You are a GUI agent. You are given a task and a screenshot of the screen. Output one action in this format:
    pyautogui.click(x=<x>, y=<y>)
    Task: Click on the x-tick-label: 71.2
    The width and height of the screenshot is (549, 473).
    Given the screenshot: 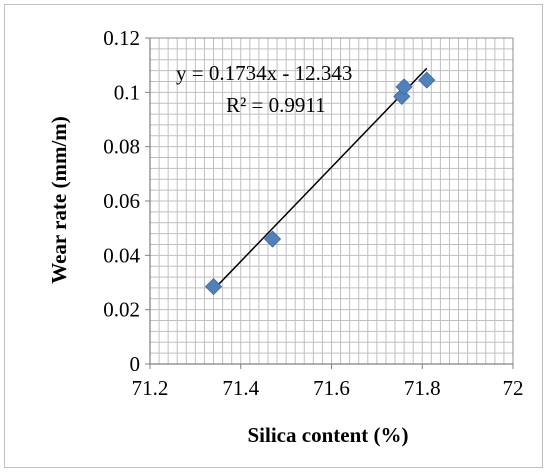 What is the action you would take?
    pyautogui.click(x=150, y=388)
    